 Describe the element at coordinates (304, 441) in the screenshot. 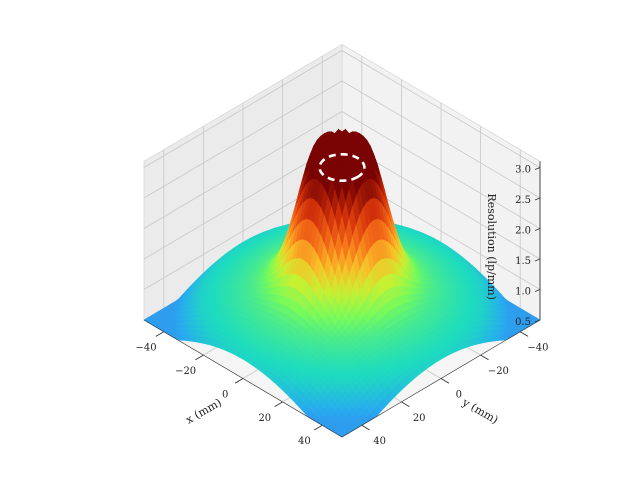

I see `x-tick-label: 40` at that location.